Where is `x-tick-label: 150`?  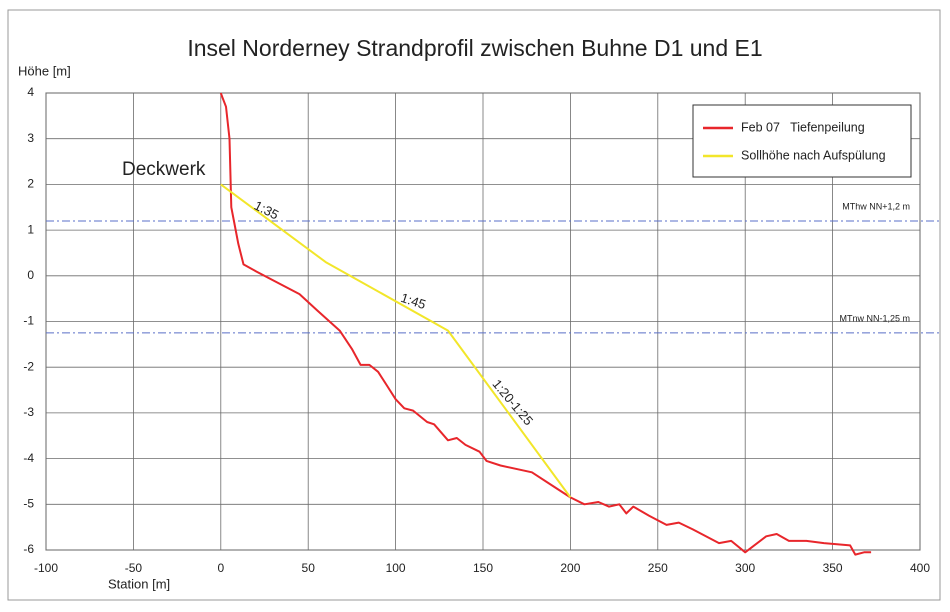 x-tick-label: 150 is located at coordinates (483, 568).